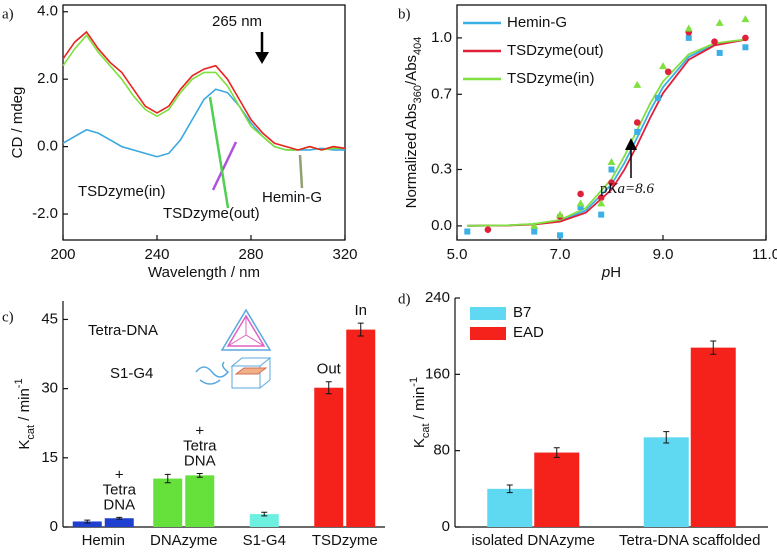  What do you see at coordinates (404, 14) in the screenshot?
I see `panel-label: b)` at bounding box center [404, 14].